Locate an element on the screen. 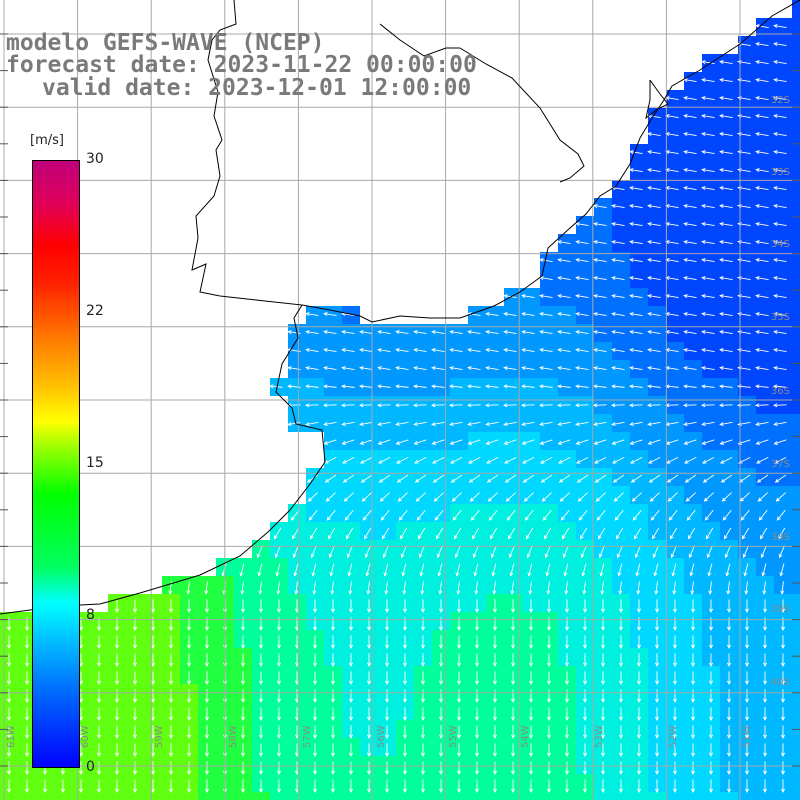  lat-label-40s: 40S is located at coordinates (780, 682).